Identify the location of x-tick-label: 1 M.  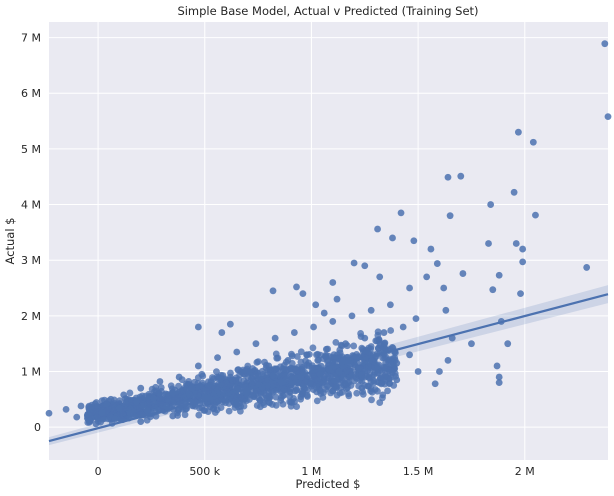
(311, 471).